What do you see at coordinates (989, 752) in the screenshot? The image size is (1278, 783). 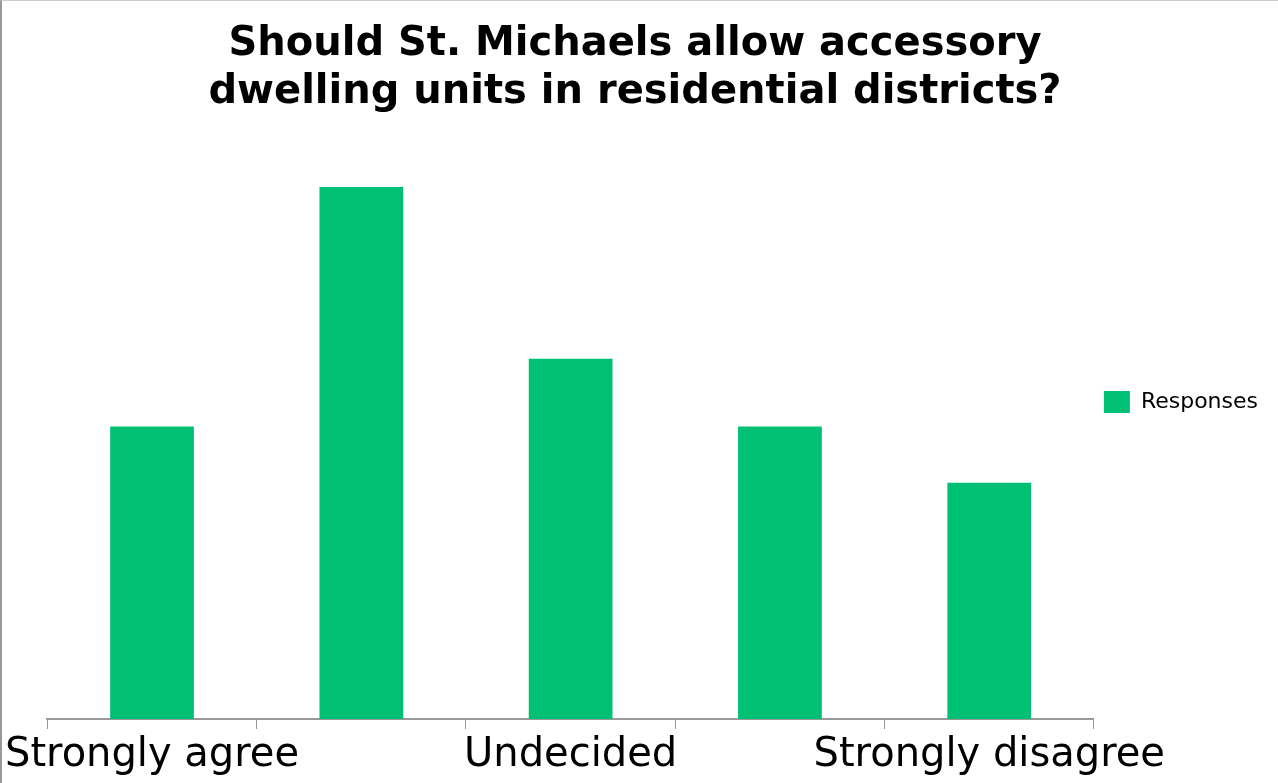 I see `x-tick-label: Strongly disagree` at bounding box center [989, 752].